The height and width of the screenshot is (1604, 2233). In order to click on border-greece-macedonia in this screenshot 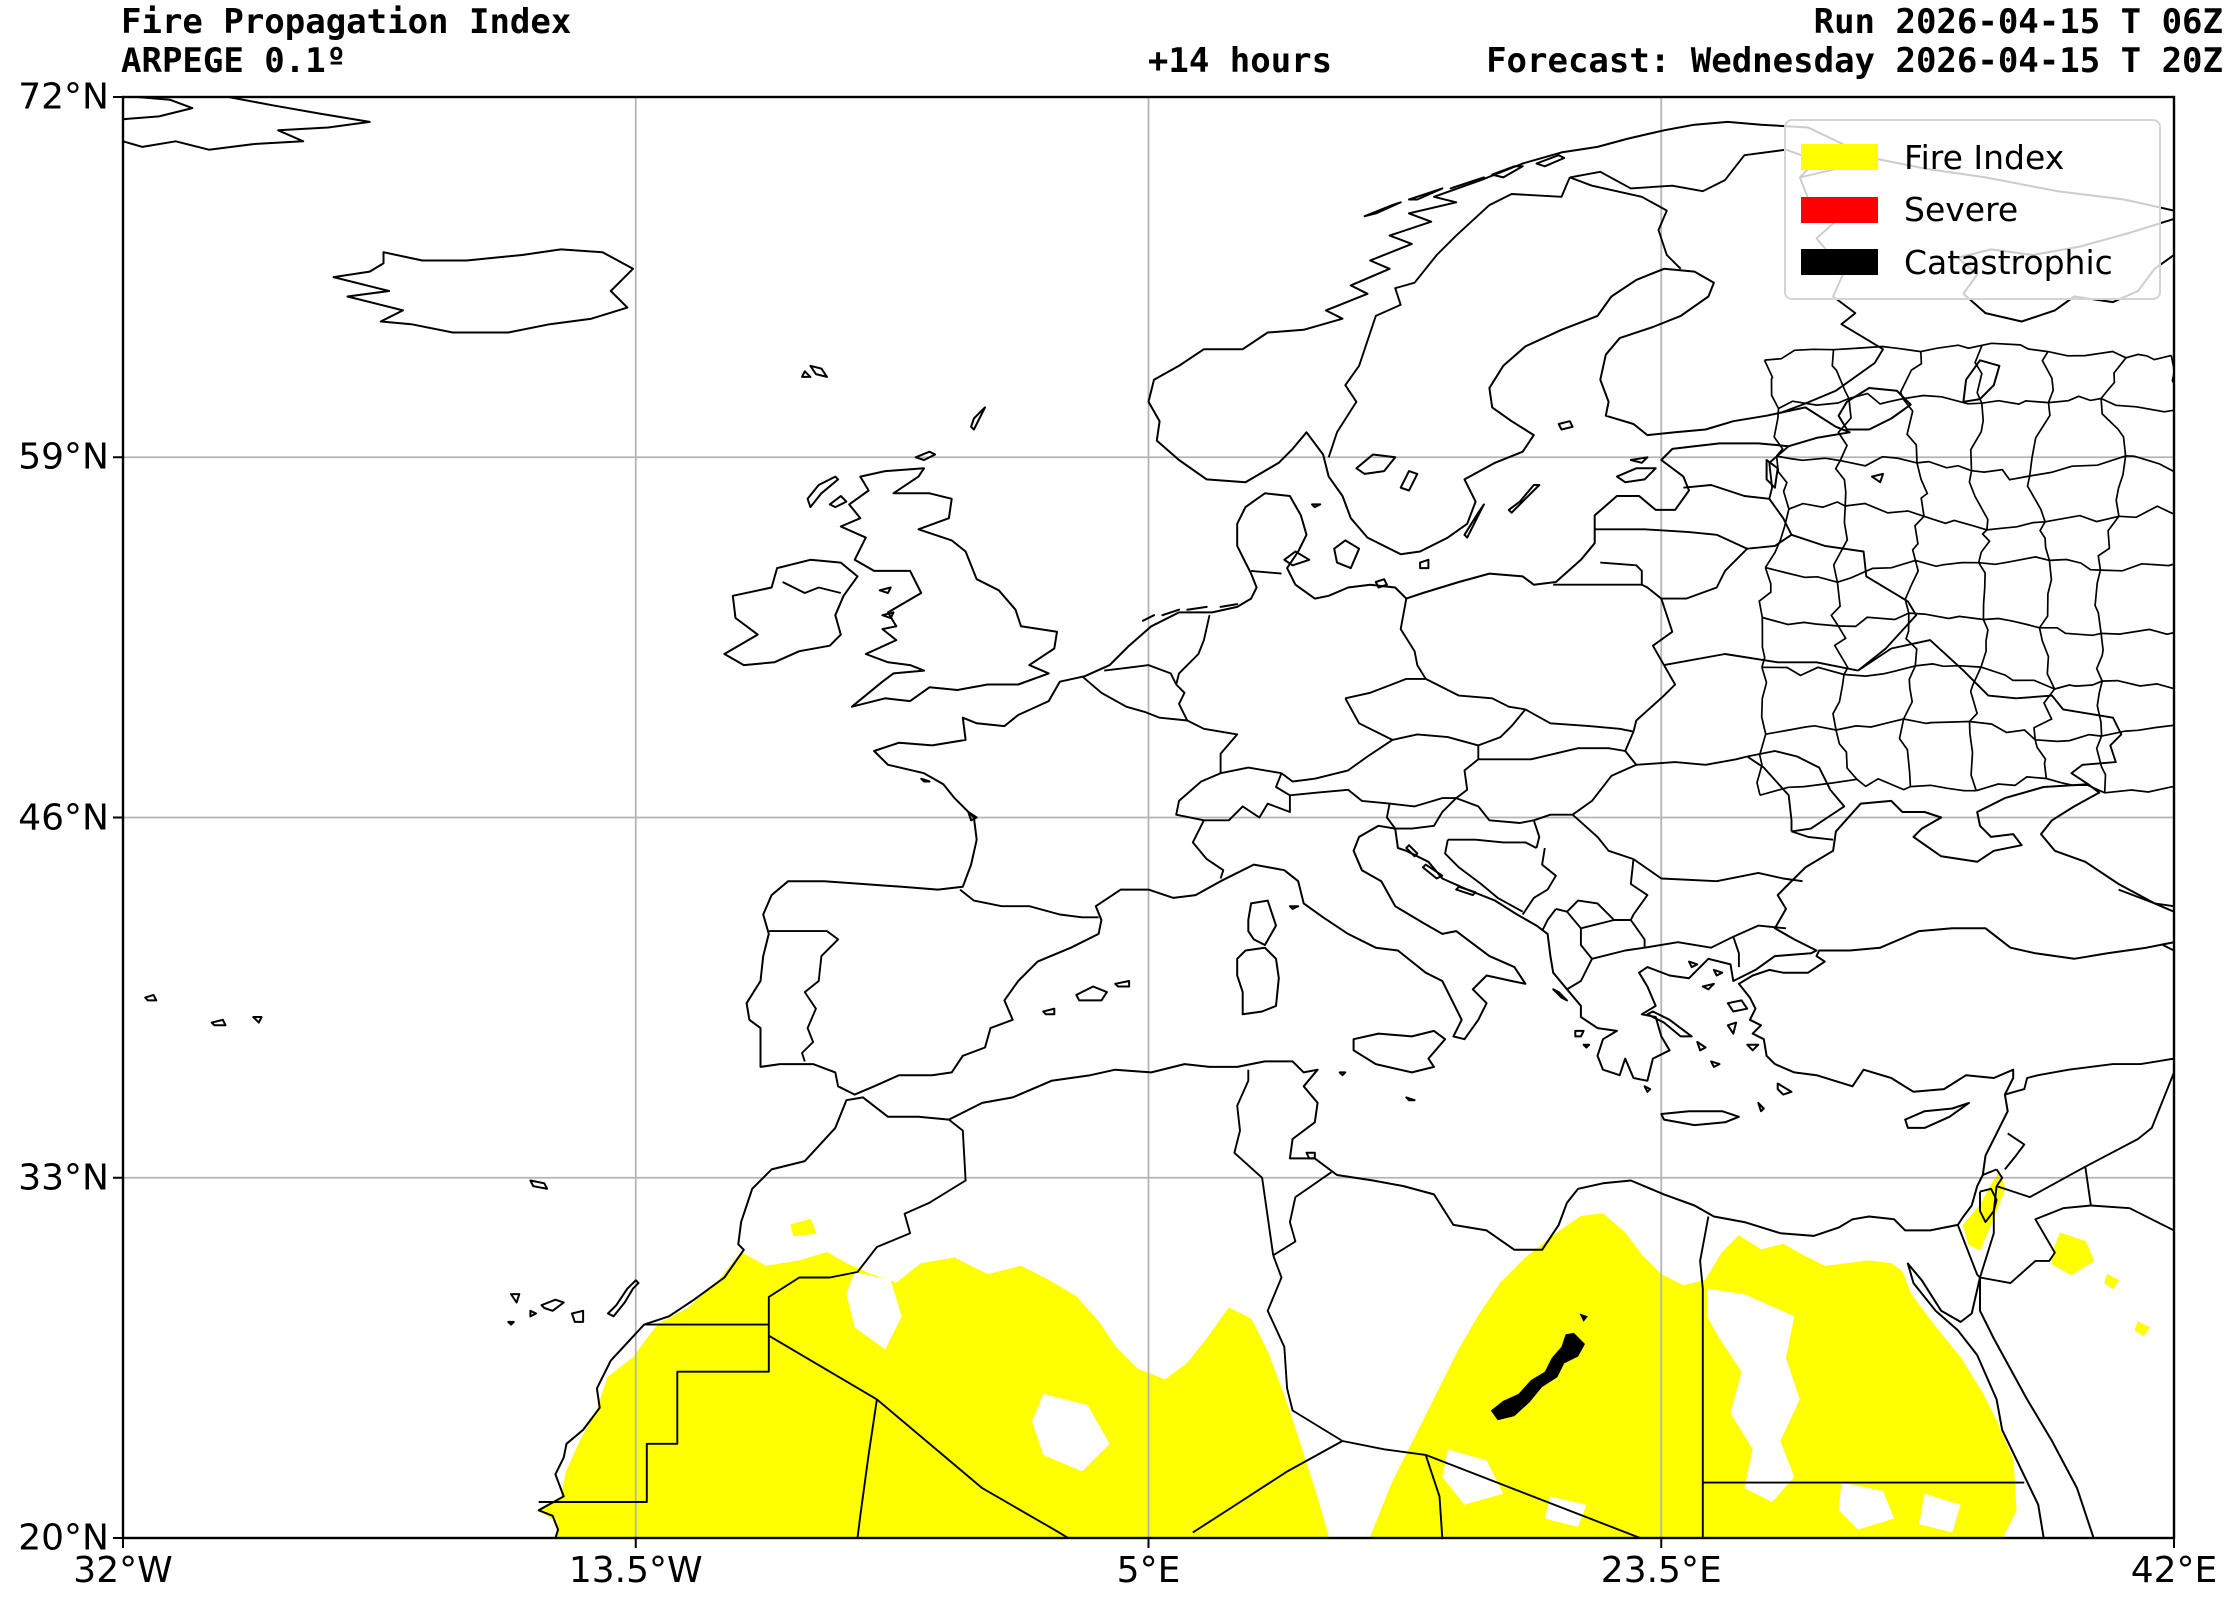, I will do `click(1618, 953)`.